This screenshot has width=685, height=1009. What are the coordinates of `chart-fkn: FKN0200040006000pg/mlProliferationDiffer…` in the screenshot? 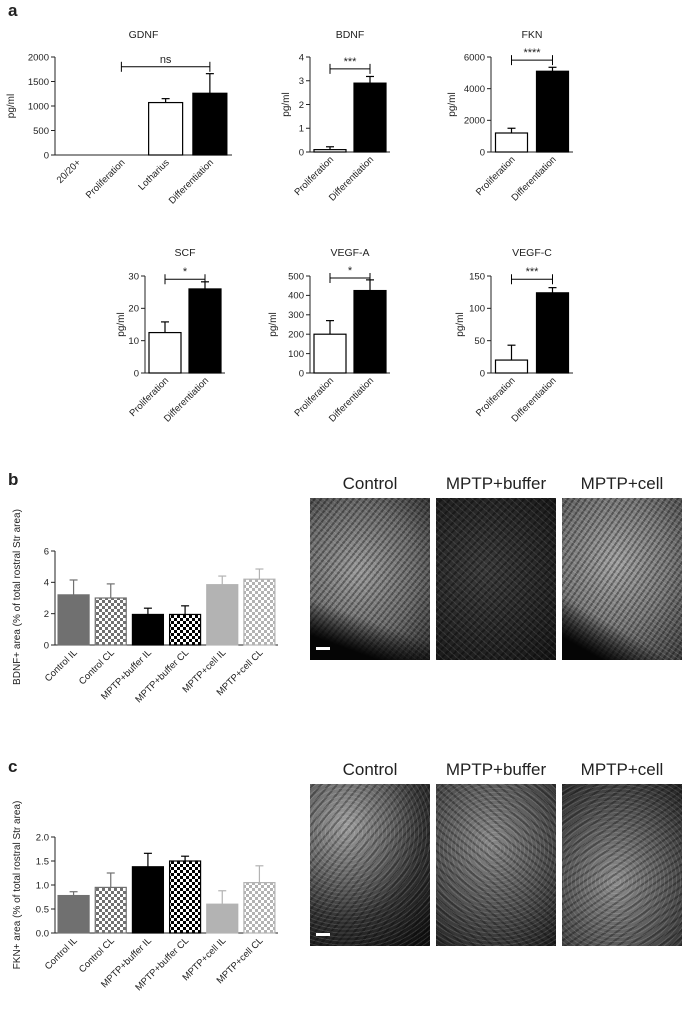 It's located at (510, 116).